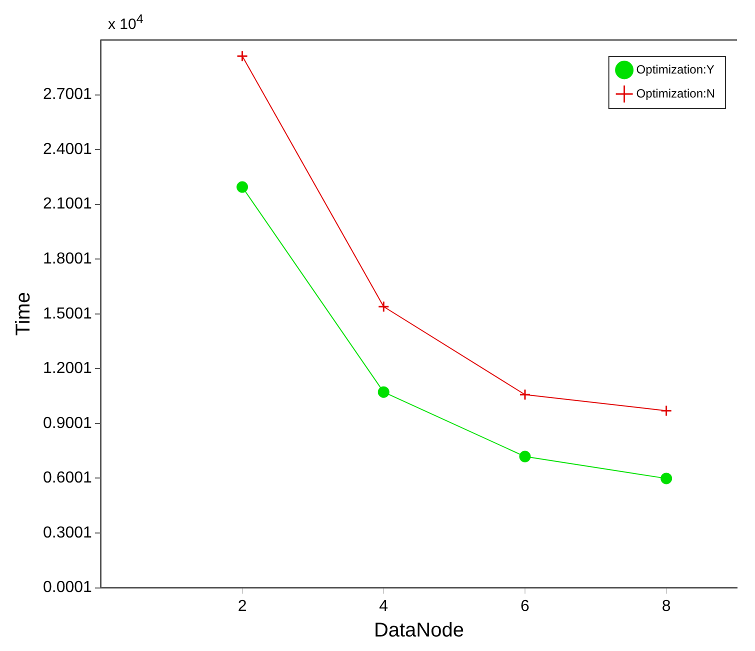 The width and height of the screenshot is (755, 651). I want to click on y-tick-label: 1.5001, so click(67, 313).